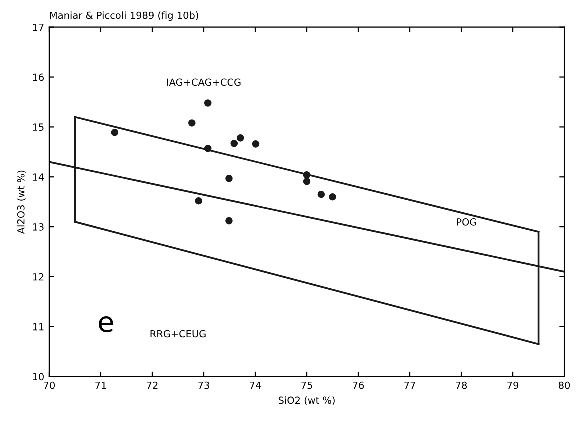 This screenshot has width=582, height=421. I want to click on annotation: RRG+CEUG, so click(178, 334).